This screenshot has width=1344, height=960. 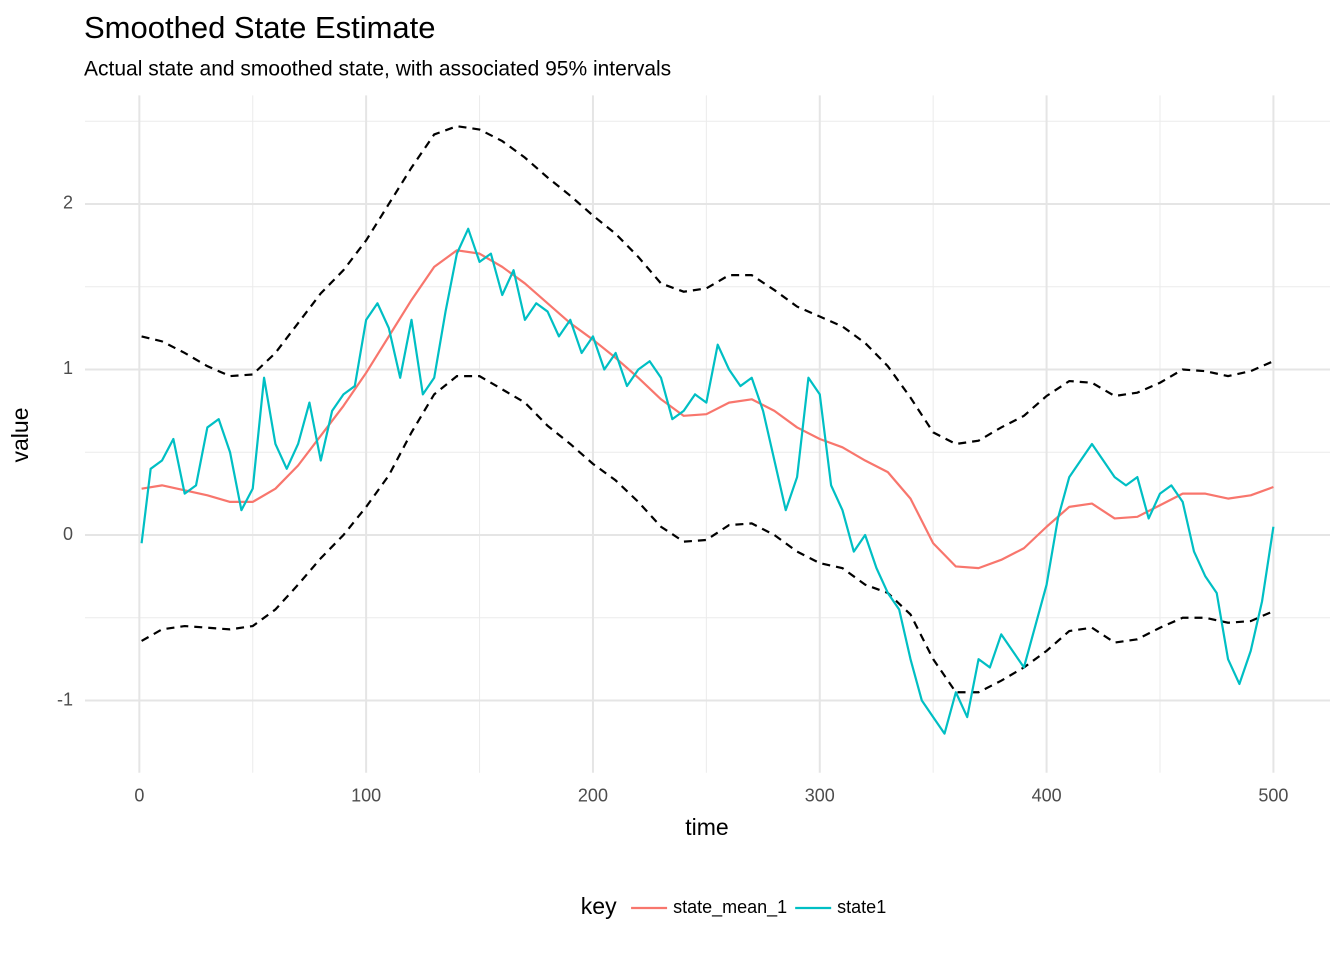 I want to click on legend-item: state1, so click(x=840, y=907).